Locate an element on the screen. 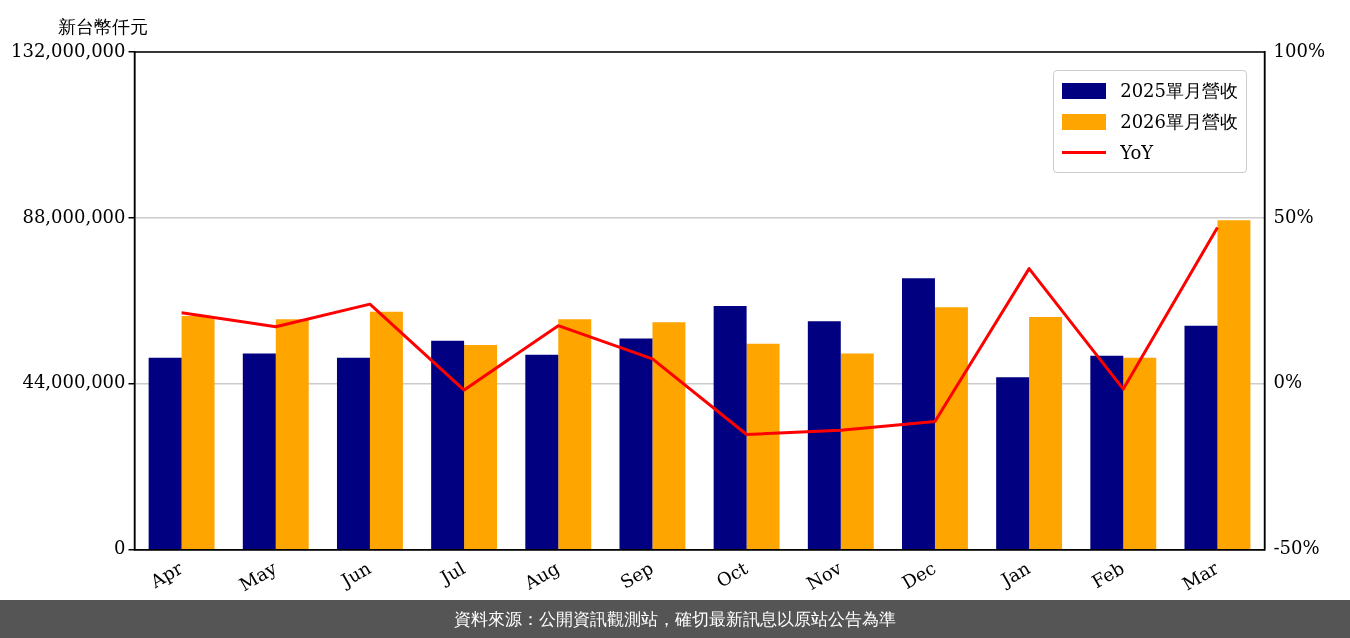  x-tick-label: Mar is located at coordinates (1200, 576).